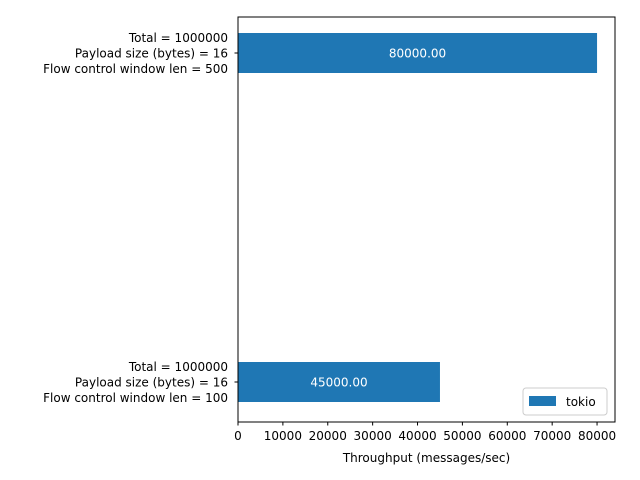 The width and height of the screenshot is (640, 480). Describe the element at coordinates (417, 436) in the screenshot. I see `x-tick-label: 40000` at that location.